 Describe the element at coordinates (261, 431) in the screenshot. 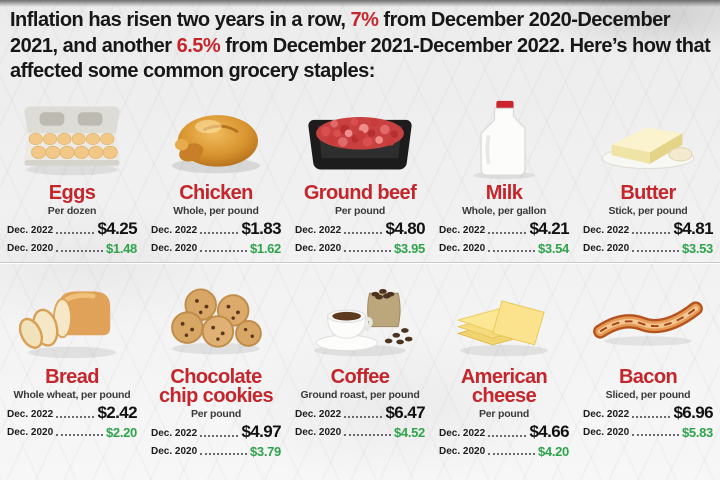

I see `price-2022: $4.97` at that location.